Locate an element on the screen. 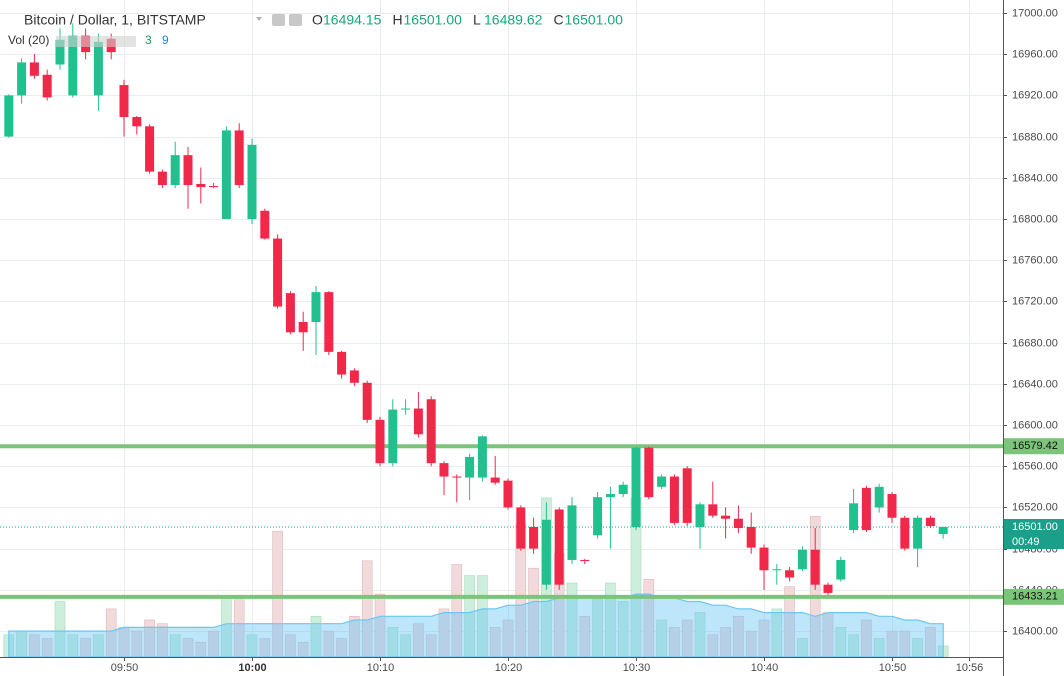 This screenshot has height=676, width=1064. x-tick-label: 10:50 is located at coordinates (893, 668).